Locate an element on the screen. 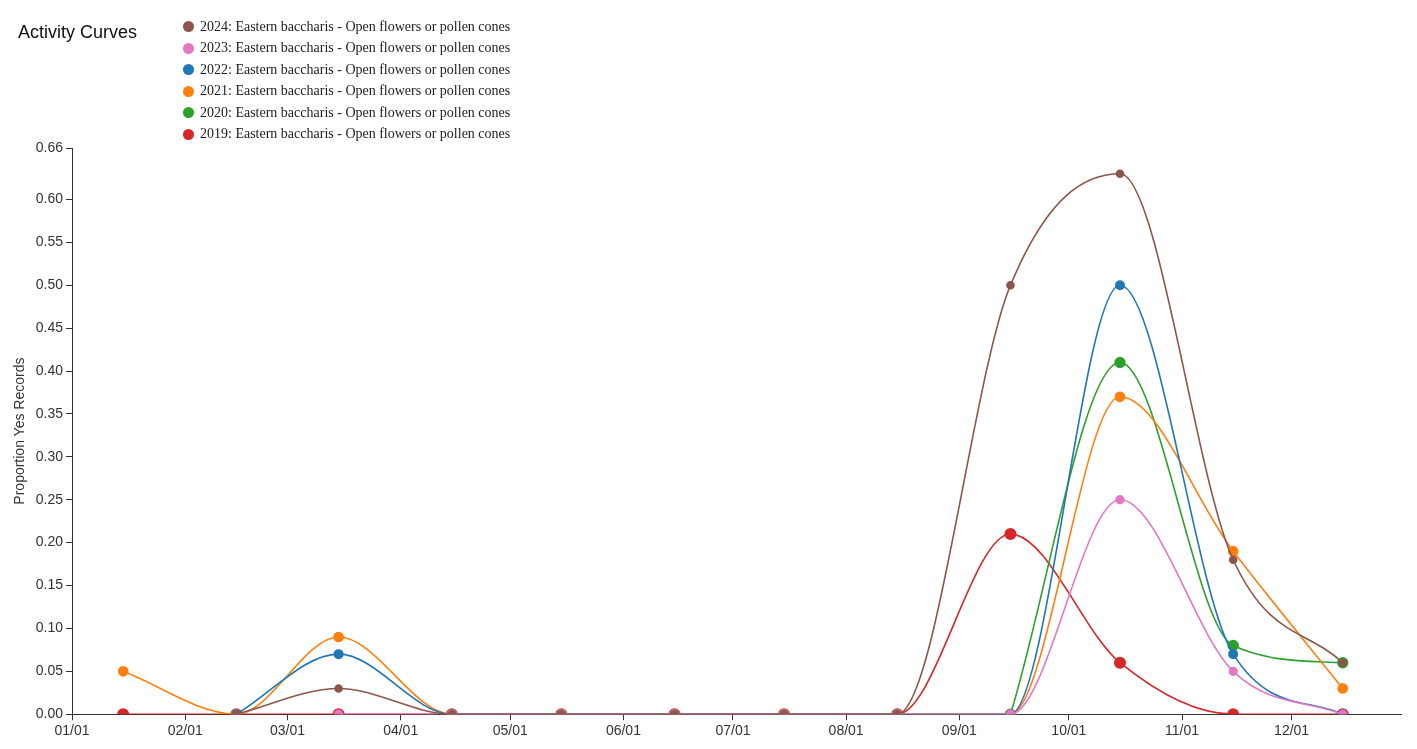  y-tick-label: 0.35 is located at coordinates (49, 412).